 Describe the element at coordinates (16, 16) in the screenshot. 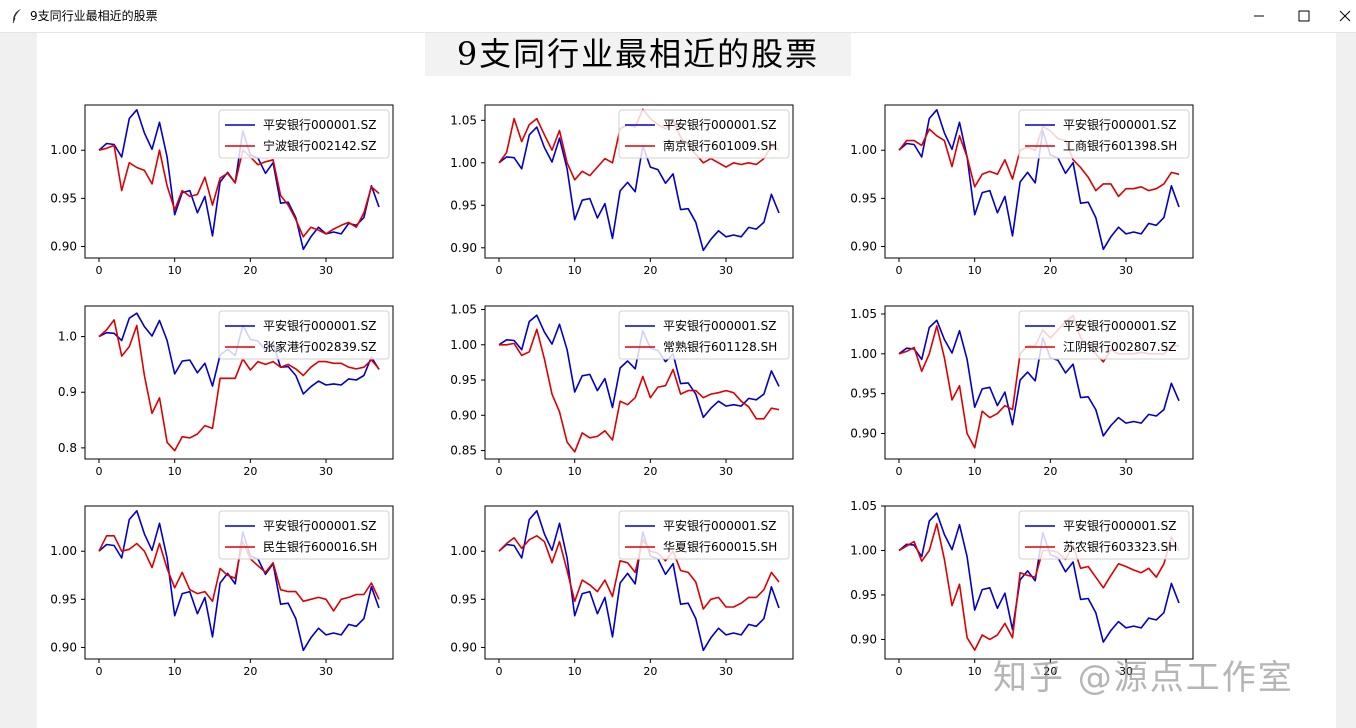

I see `feather-icon` at that location.